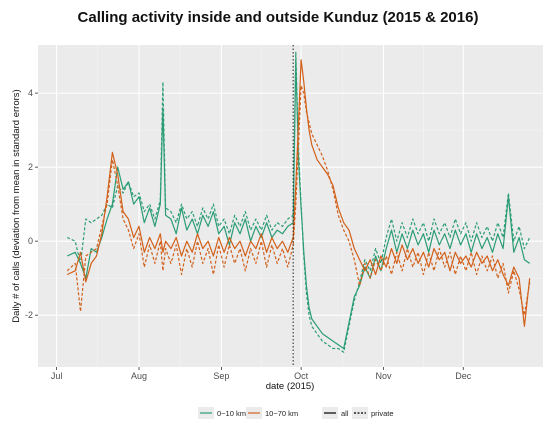 The height and width of the screenshot is (428, 555). Describe the element at coordinates (30, 241) in the screenshot. I see `y-tick-label: 0` at that location.